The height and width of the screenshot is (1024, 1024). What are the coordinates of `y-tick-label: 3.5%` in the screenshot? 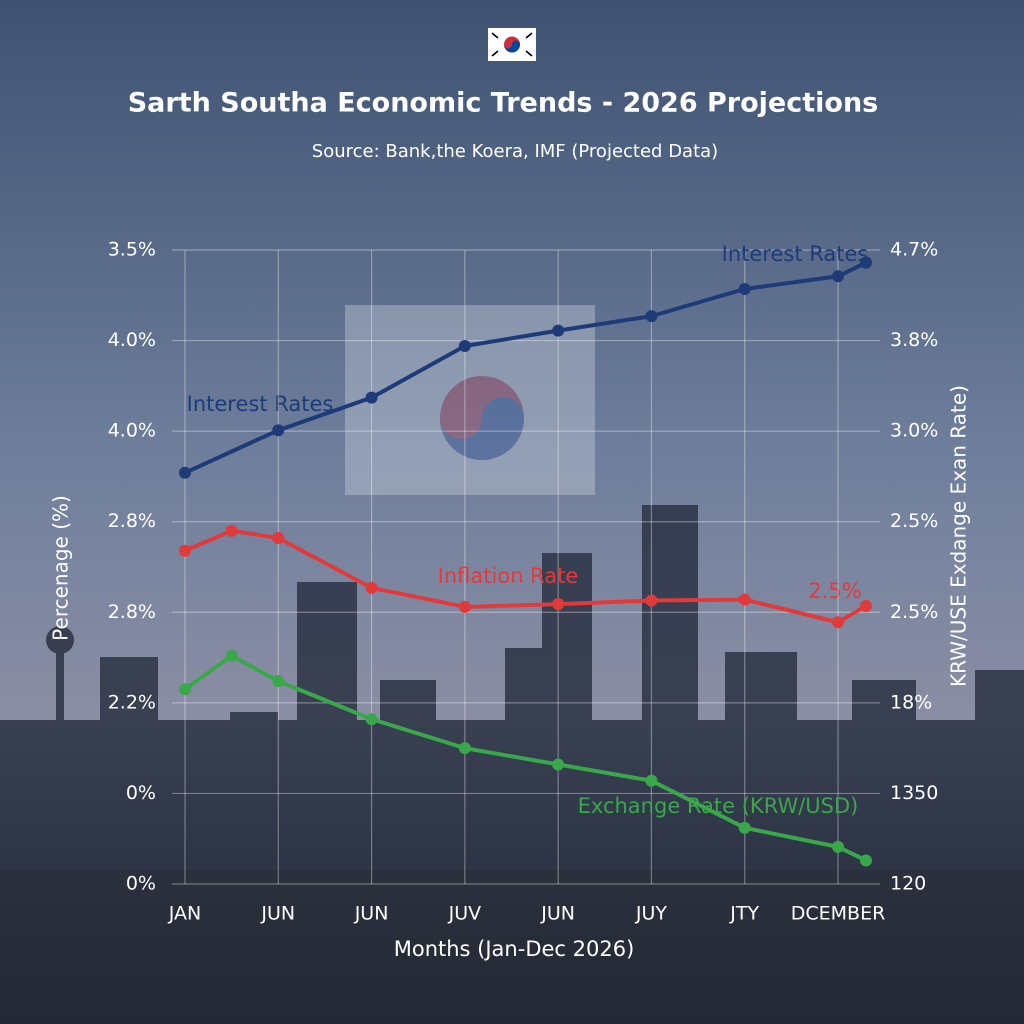 It's located at (132, 250).